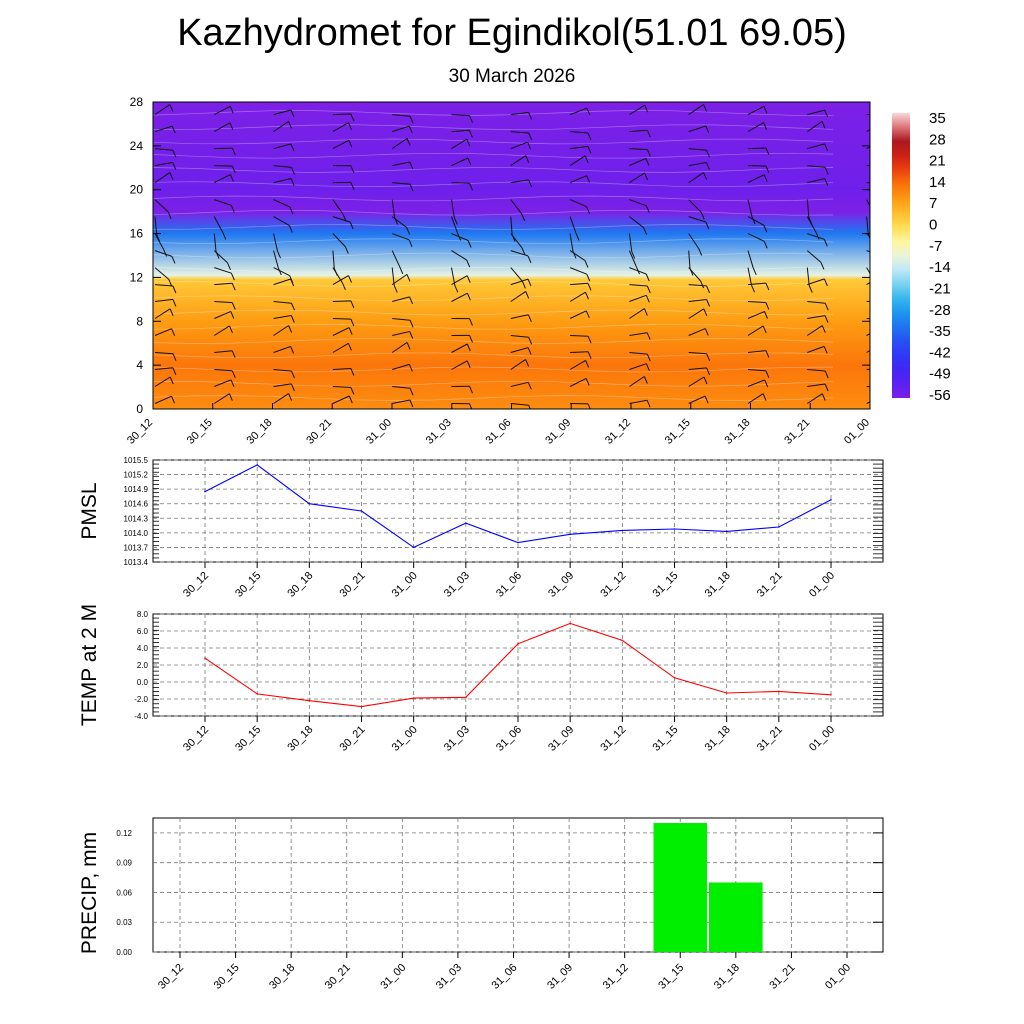 The image size is (1024, 1024). What do you see at coordinates (143, 631) in the screenshot?
I see `y-tick-label: 6.0` at bounding box center [143, 631].